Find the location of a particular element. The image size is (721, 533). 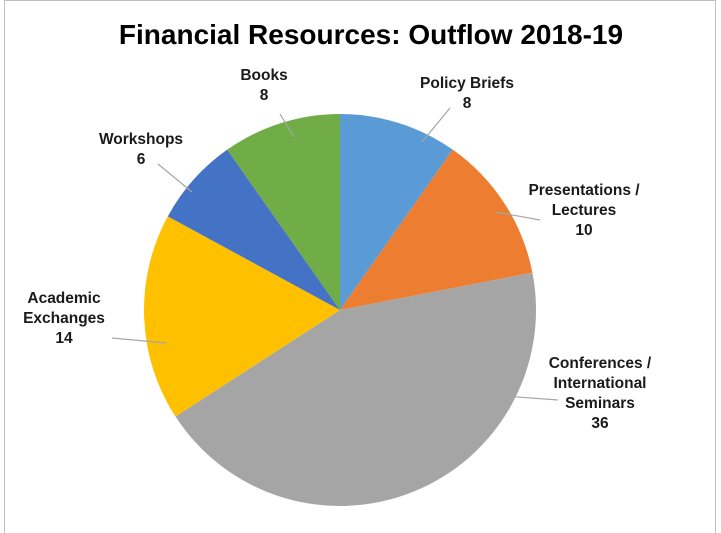

data-label: Academic Exchanges 14 is located at coordinates (64, 318).